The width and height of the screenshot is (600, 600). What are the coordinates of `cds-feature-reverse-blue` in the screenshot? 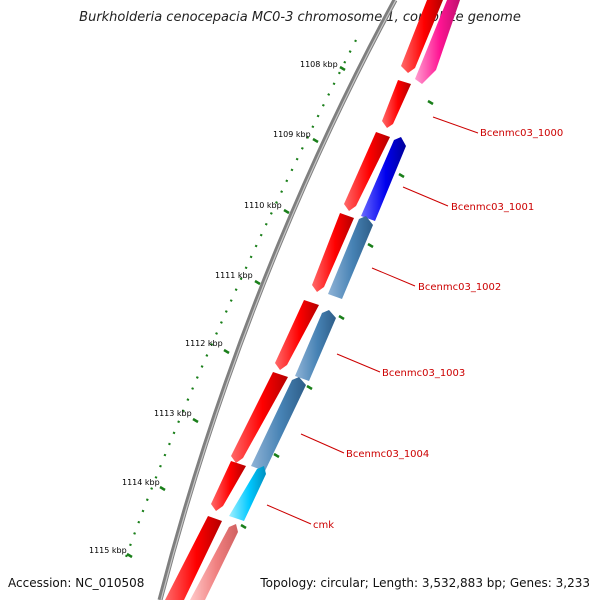 It's located at (383, 179).